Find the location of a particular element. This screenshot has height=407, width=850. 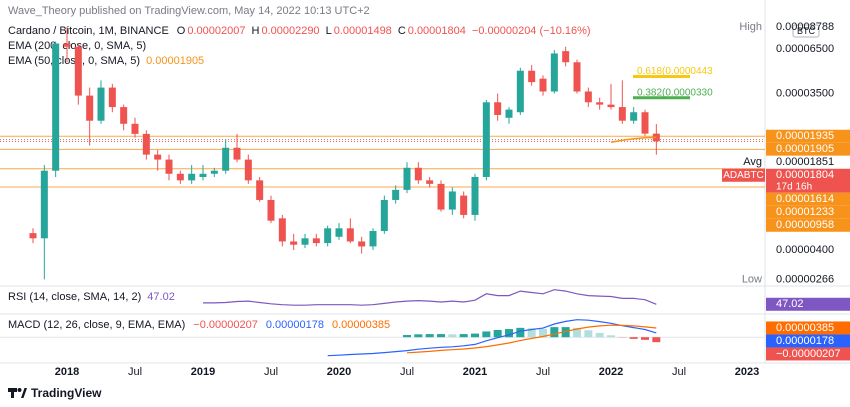

countdown: 17d 16h is located at coordinates (794, 186).